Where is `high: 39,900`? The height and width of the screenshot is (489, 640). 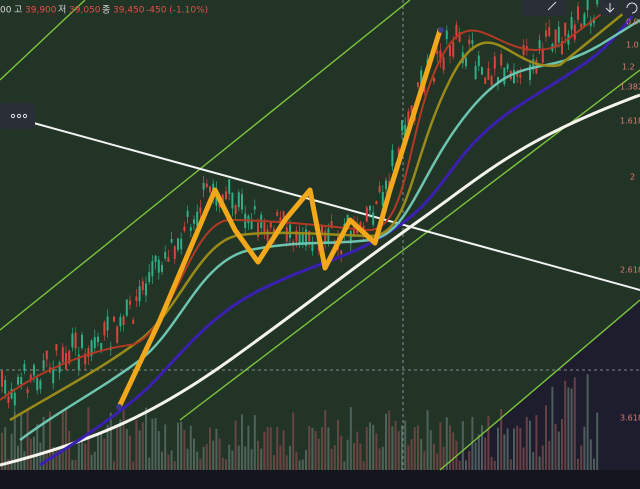
high: 39,900 is located at coordinates (41, 11).